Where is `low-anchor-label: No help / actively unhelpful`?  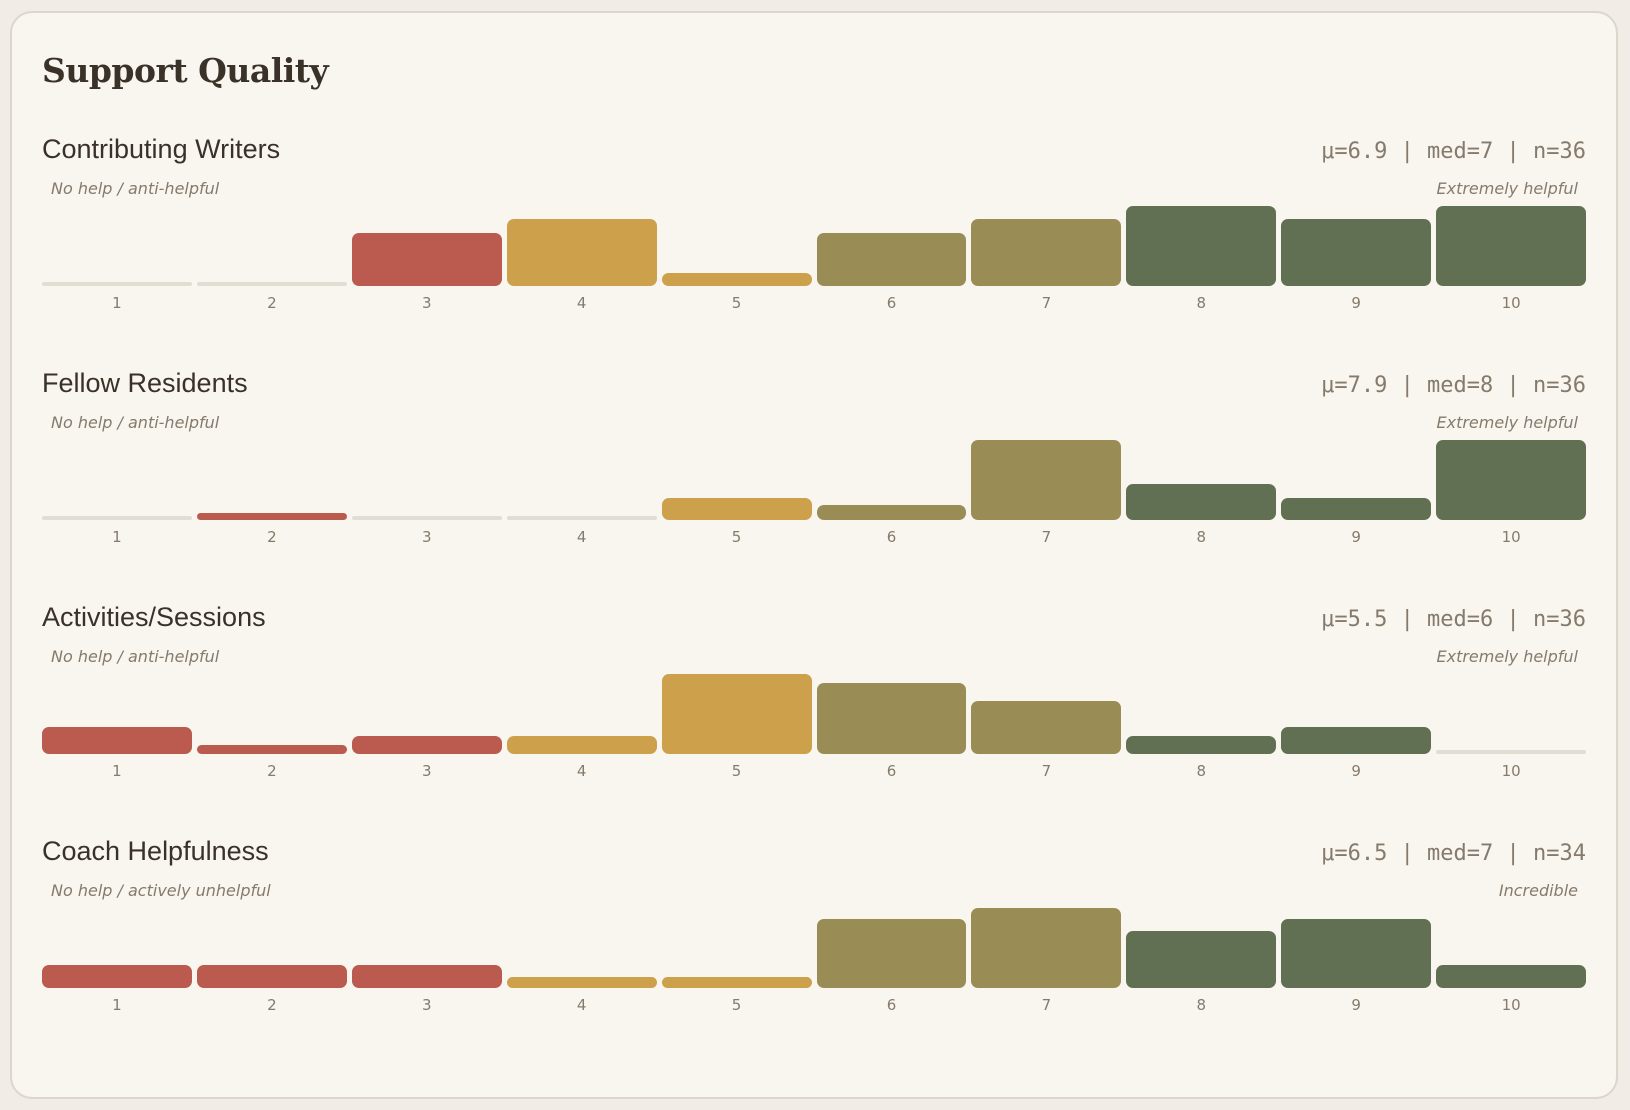 low-anchor-label: No help / actively unhelpful is located at coordinates (161, 890).